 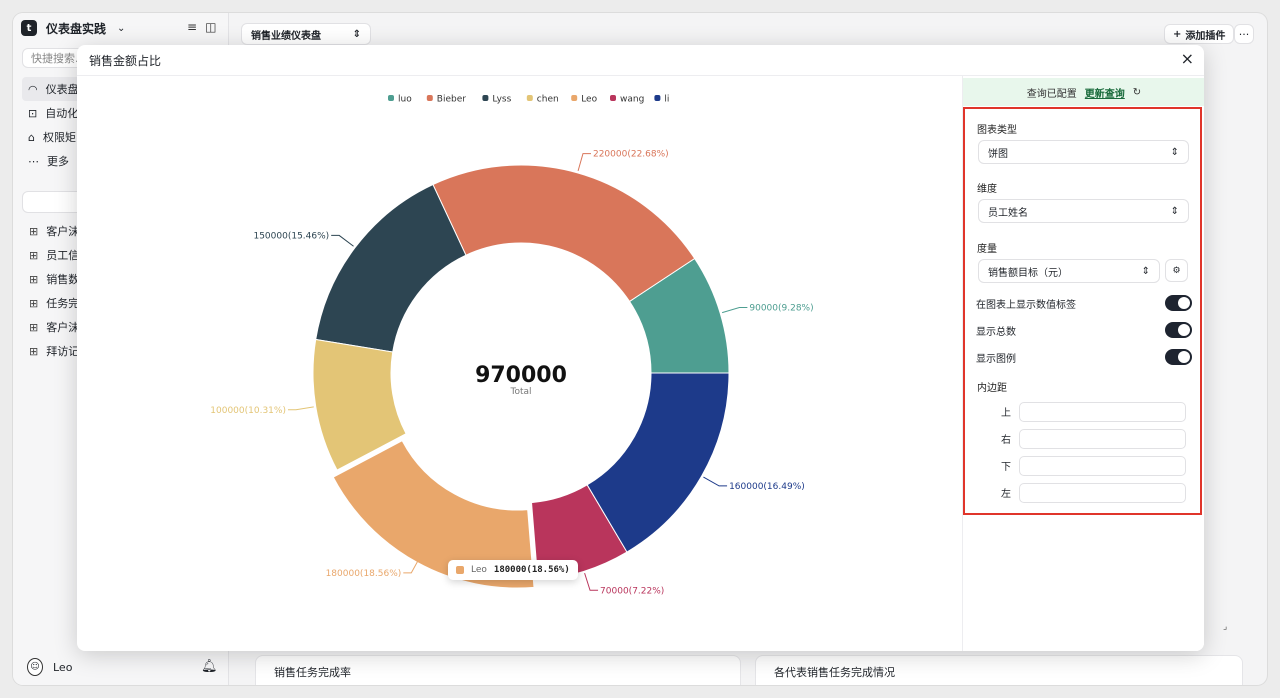 What do you see at coordinates (1102, 465) in the screenshot?
I see `padding-bottom-input` at bounding box center [1102, 465].